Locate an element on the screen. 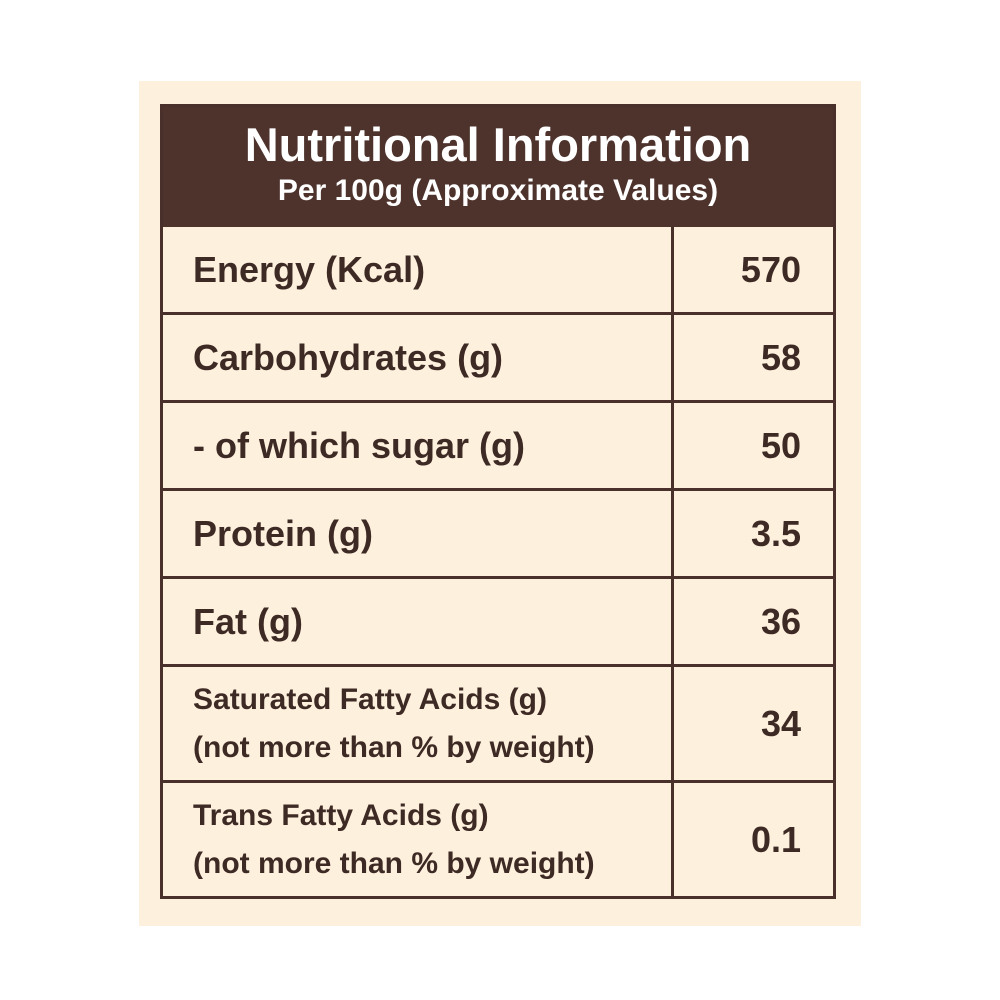  nutrient-value: 58 is located at coordinates (780, 357).